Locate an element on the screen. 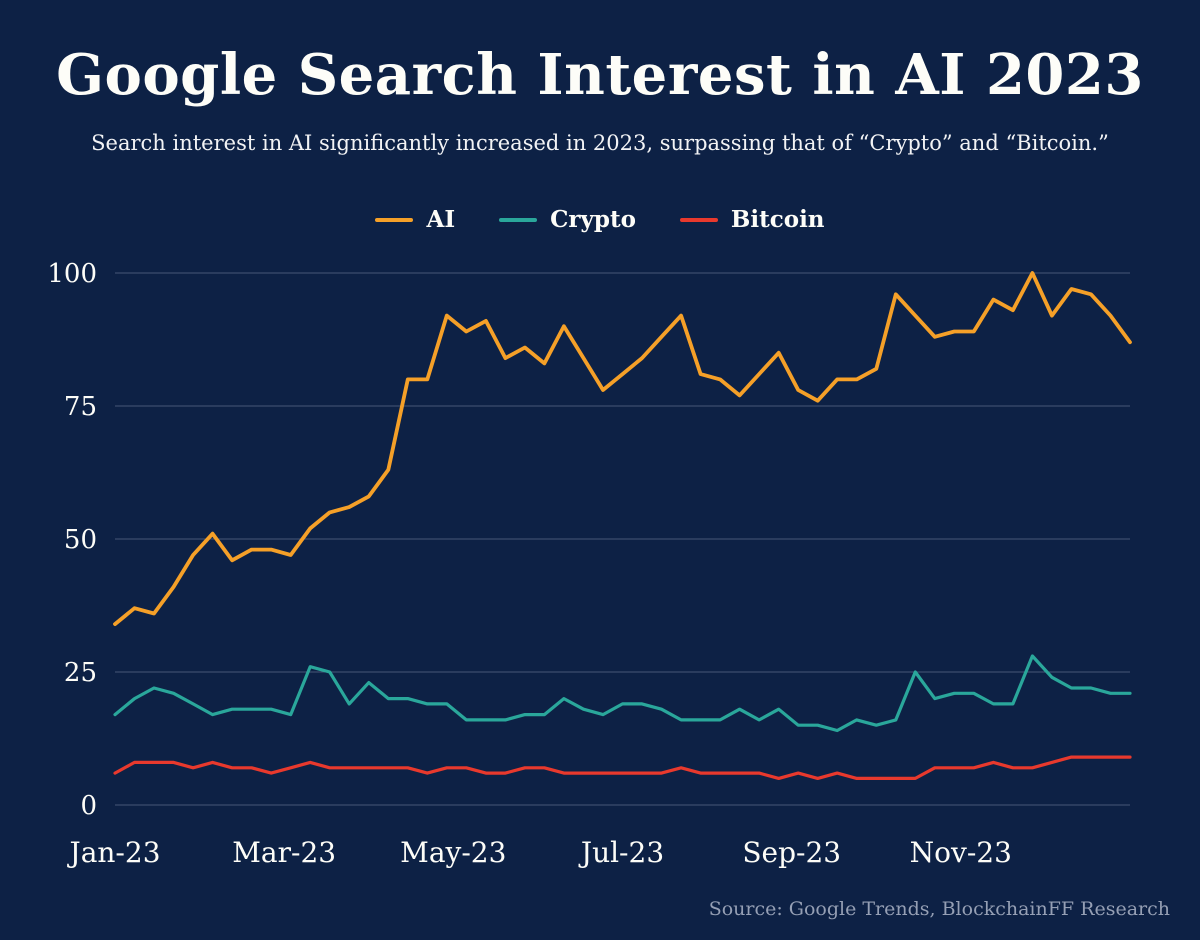  legend-item-crypto: Crypto is located at coordinates (567, 219).